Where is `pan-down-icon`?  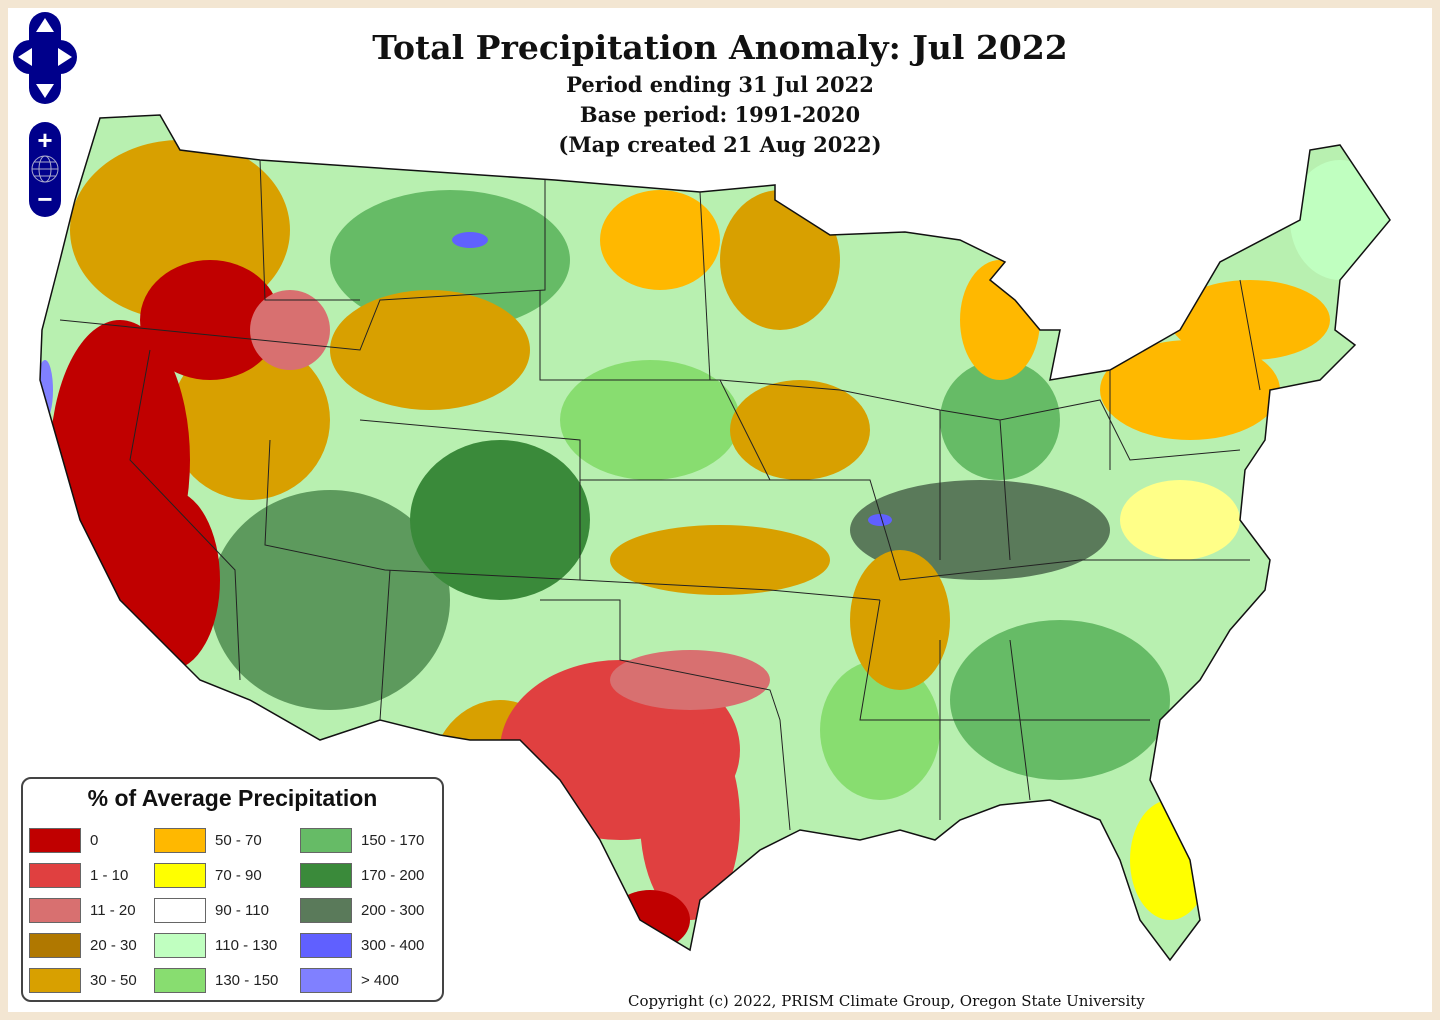 pan-down-icon is located at coordinates (45, 91).